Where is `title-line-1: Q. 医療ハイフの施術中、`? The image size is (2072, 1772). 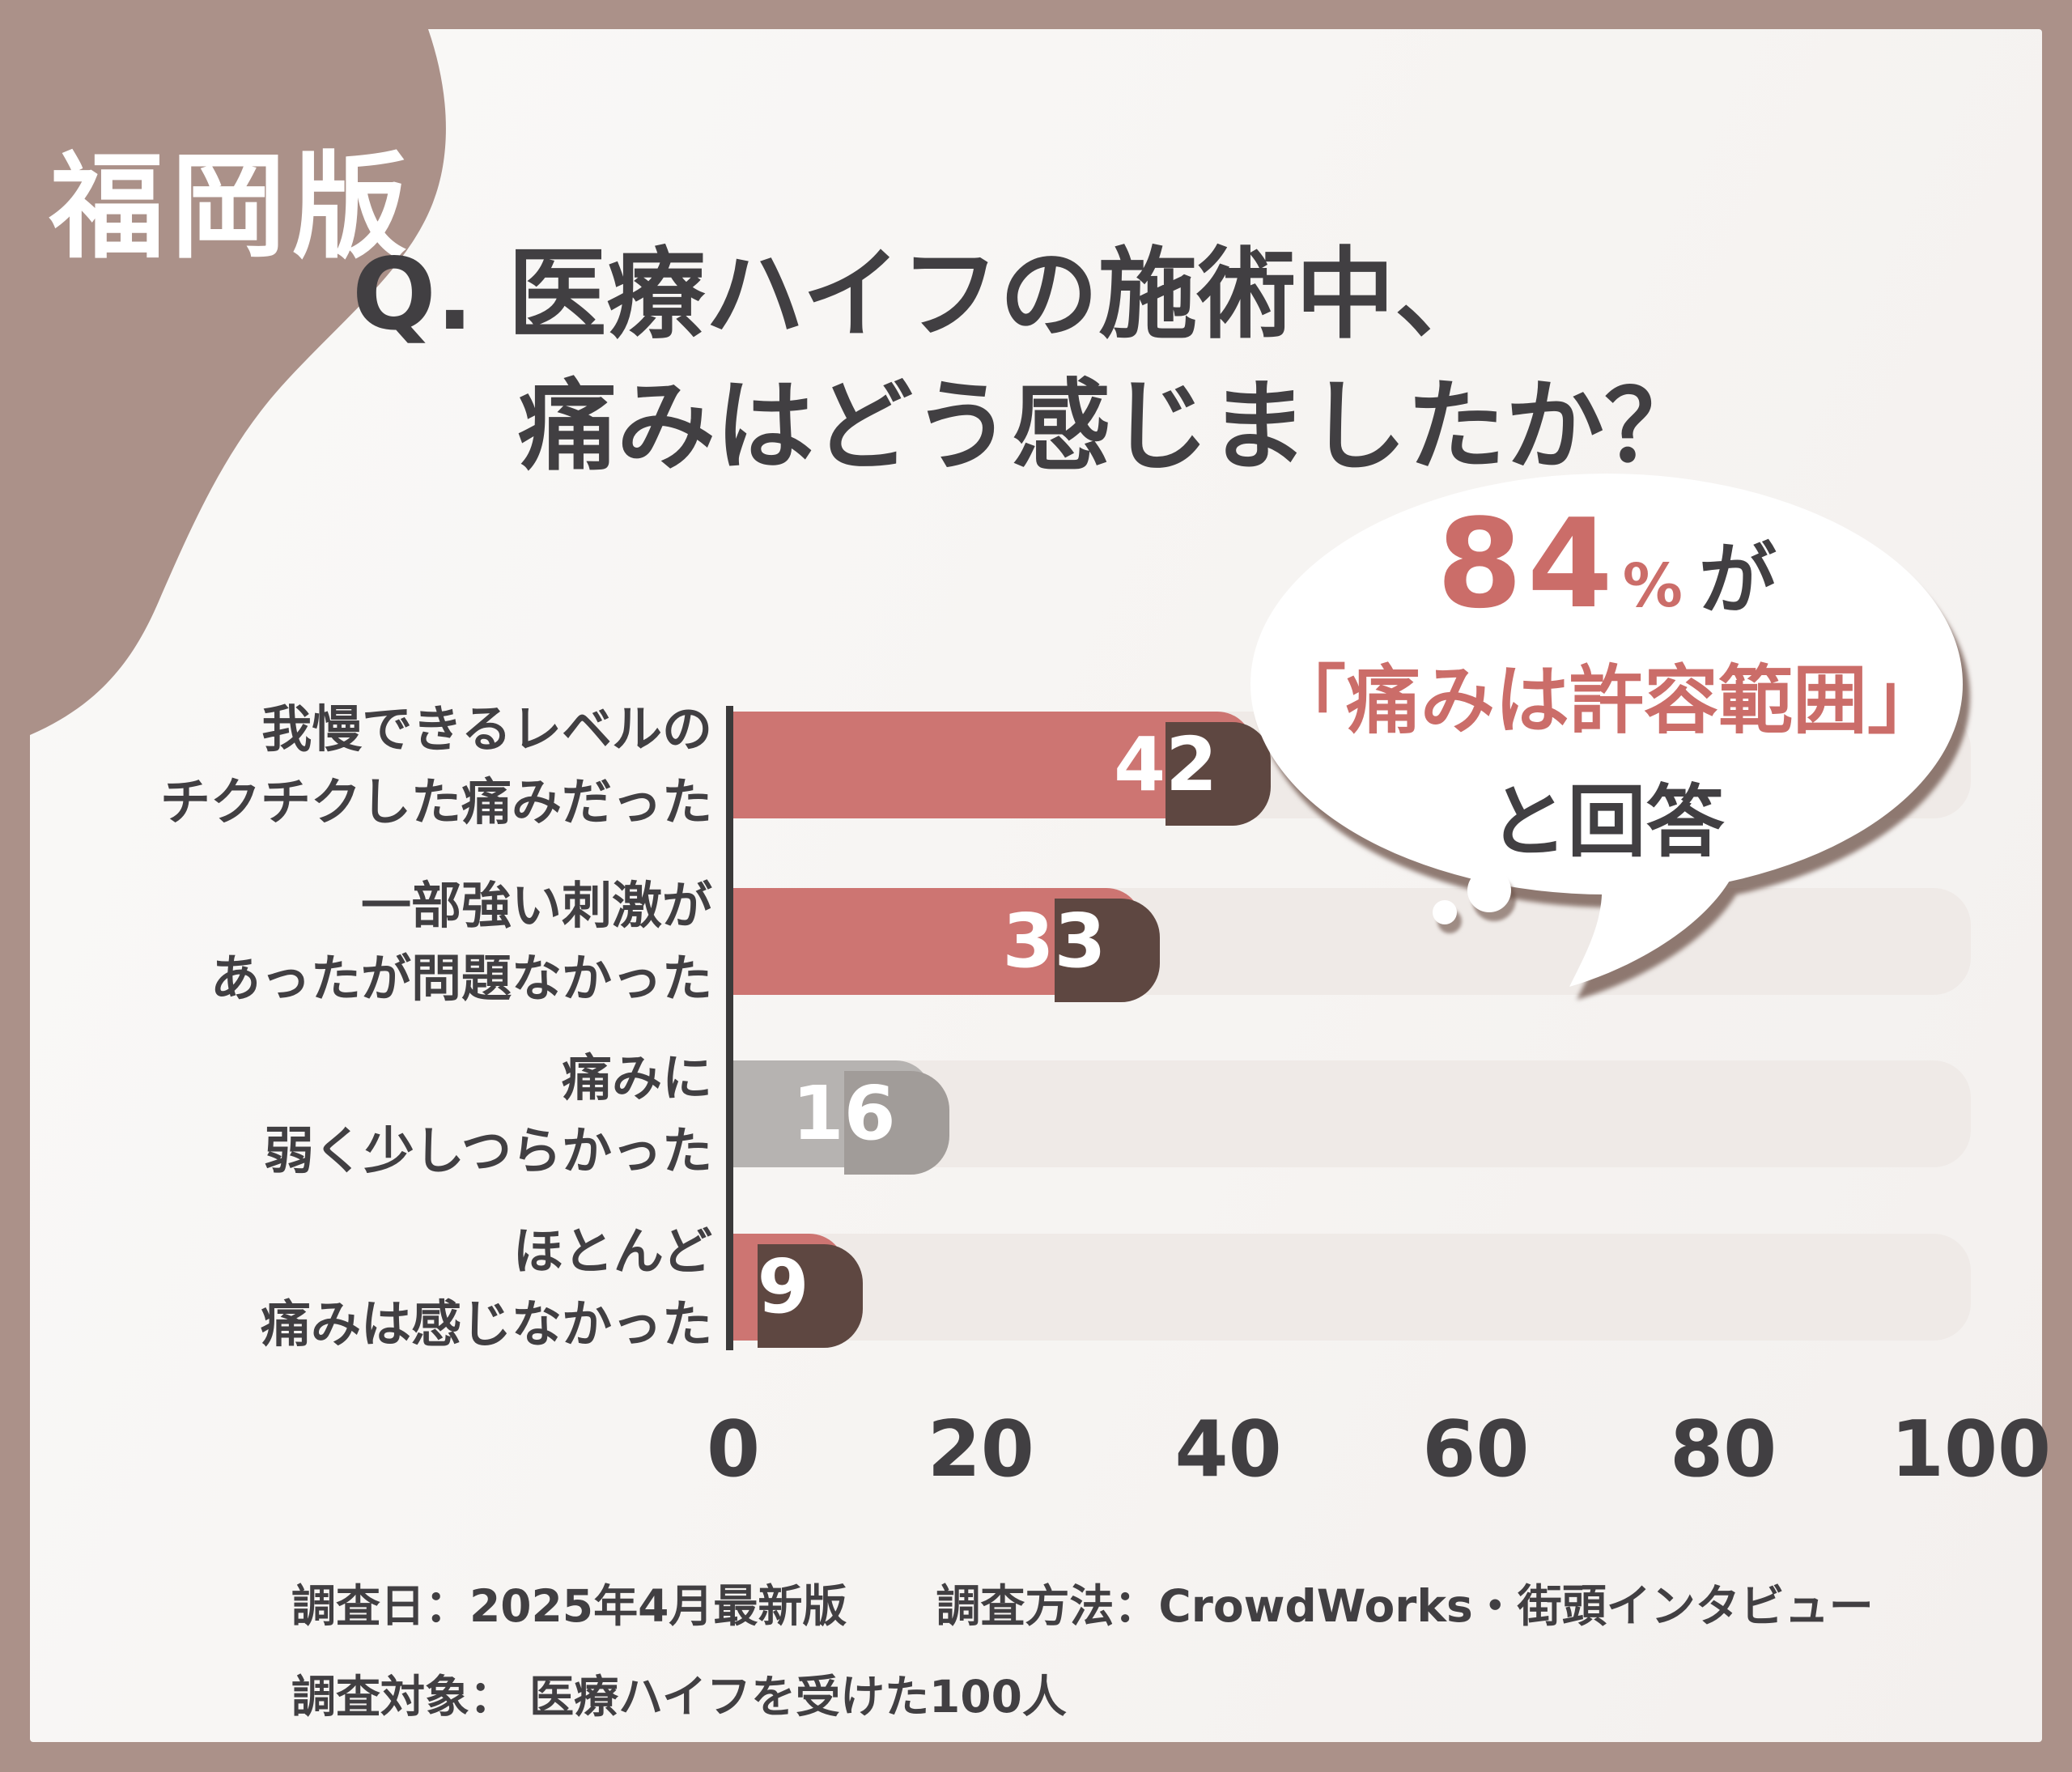 title-line-1: Q. 医療ハイフの施術中、 is located at coordinates (922, 295).